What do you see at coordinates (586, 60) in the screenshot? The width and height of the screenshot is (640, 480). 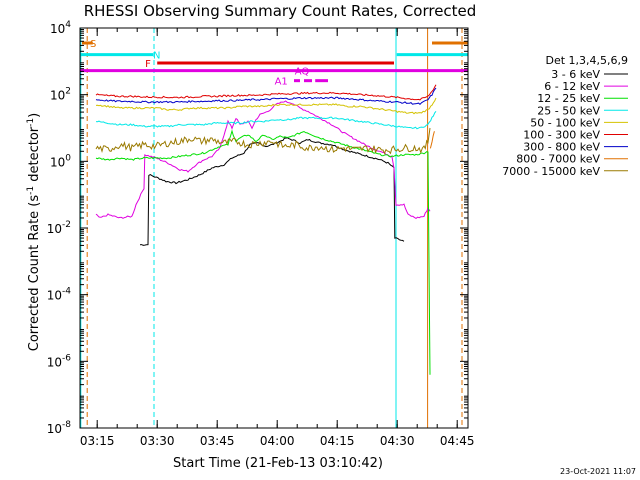 I see `legend-title: Det 1,3,4,5,6,9` at bounding box center [586, 60].